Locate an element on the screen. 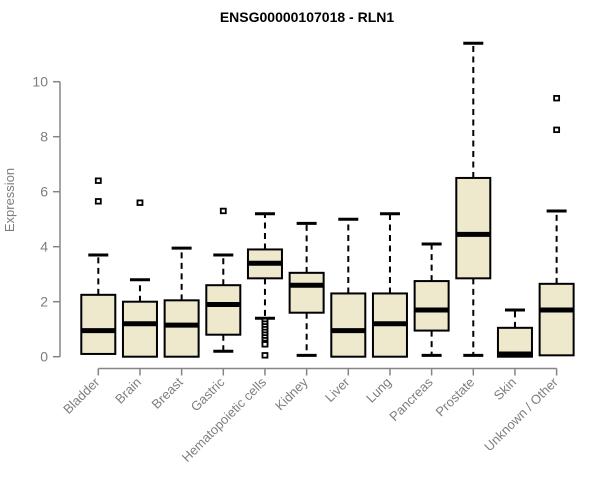 The width and height of the screenshot is (600, 500). box-breast is located at coordinates (181, 328).